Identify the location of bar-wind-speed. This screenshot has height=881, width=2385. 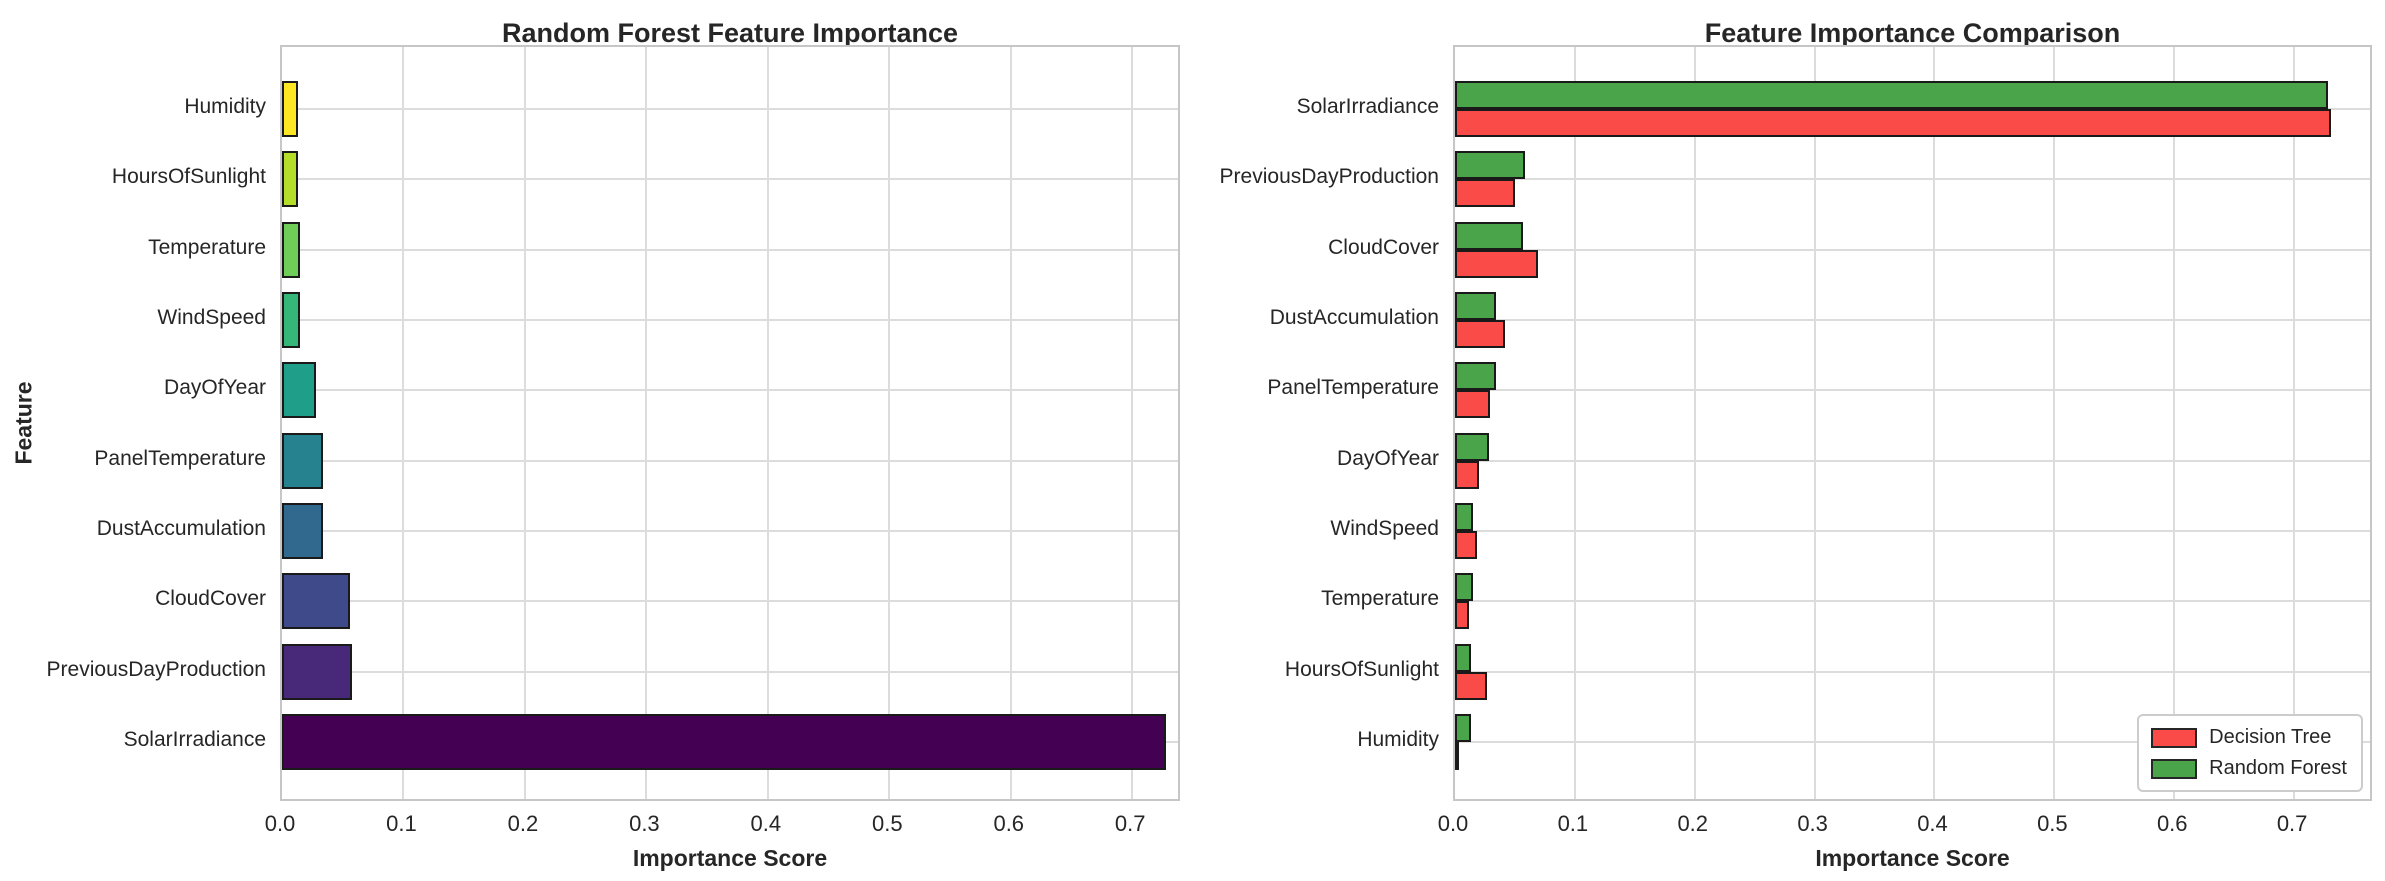
(291, 319).